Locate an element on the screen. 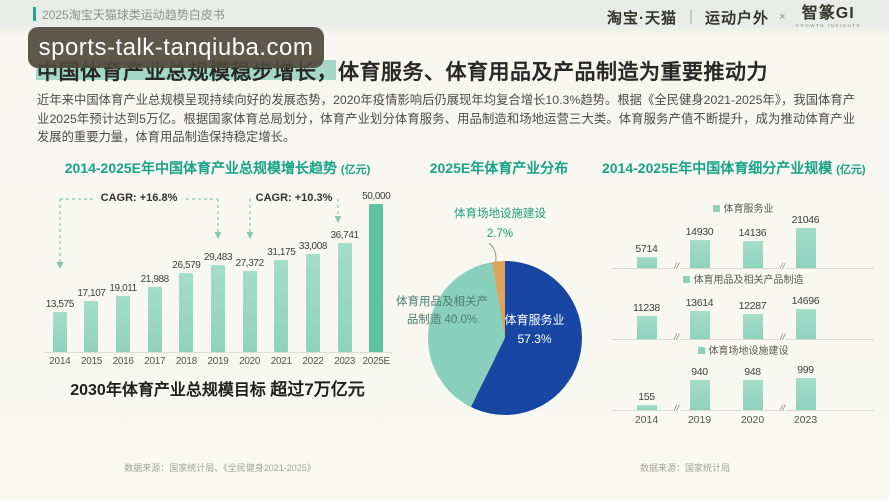 Image resolution: width=889 pixels, height=500 pixels. bar-column-2023: 36,741 2023 is located at coordinates (344, 298).